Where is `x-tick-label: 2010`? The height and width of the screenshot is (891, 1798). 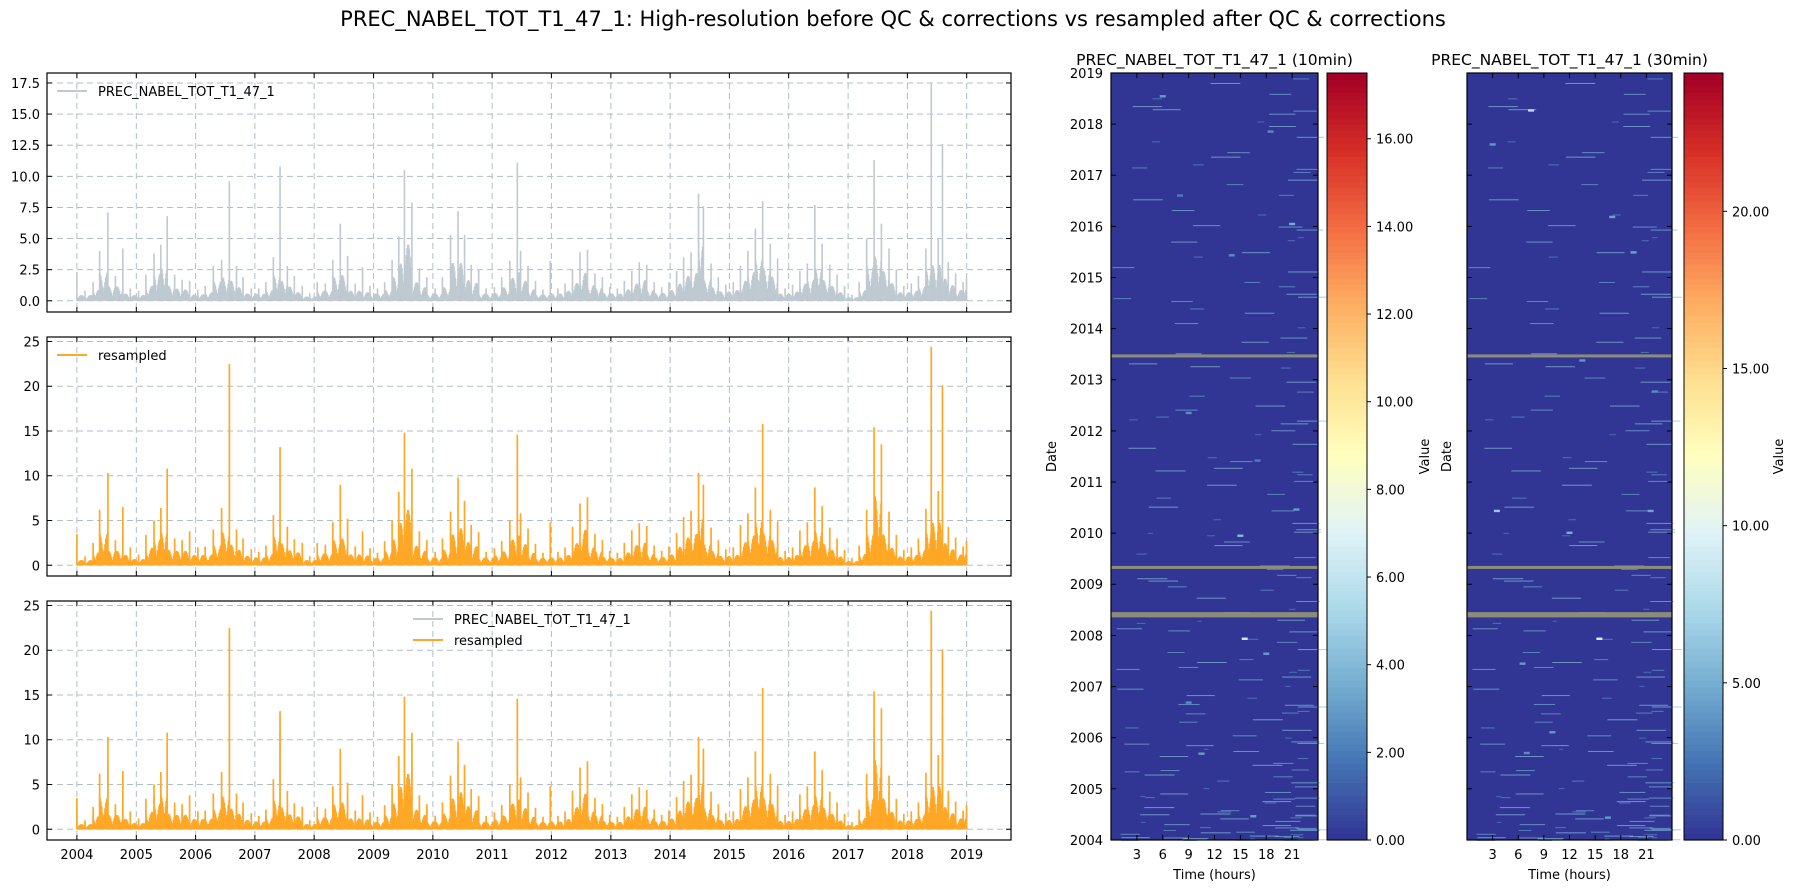 x-tick-label: 2010 is located at coordinates (432, 855).